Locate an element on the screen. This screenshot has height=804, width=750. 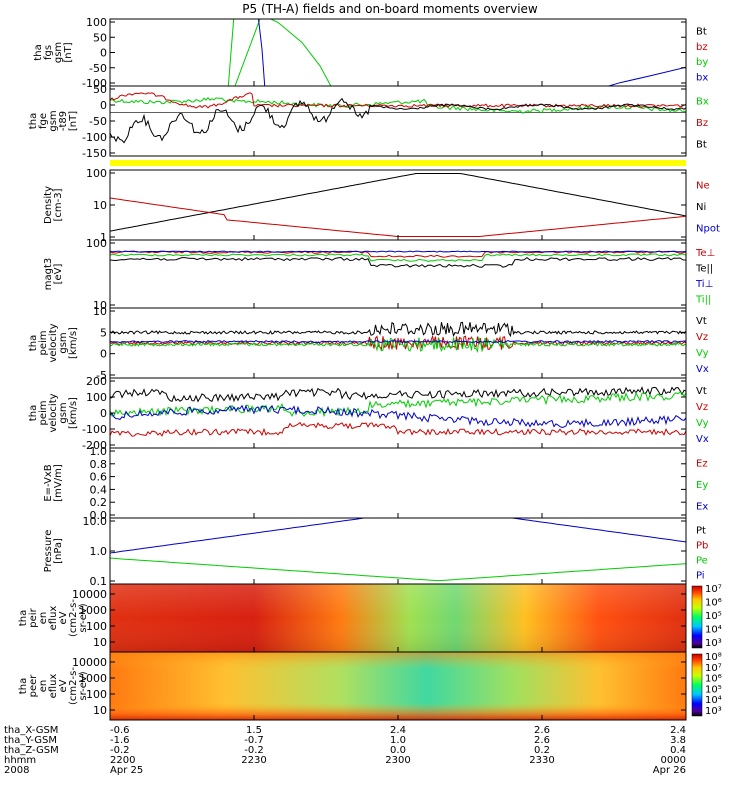
panel-pressure: 10.0 1.0 0.1 Pressure [nPa] Pt Pb Pe Pi is located at coordinates (375, 551).